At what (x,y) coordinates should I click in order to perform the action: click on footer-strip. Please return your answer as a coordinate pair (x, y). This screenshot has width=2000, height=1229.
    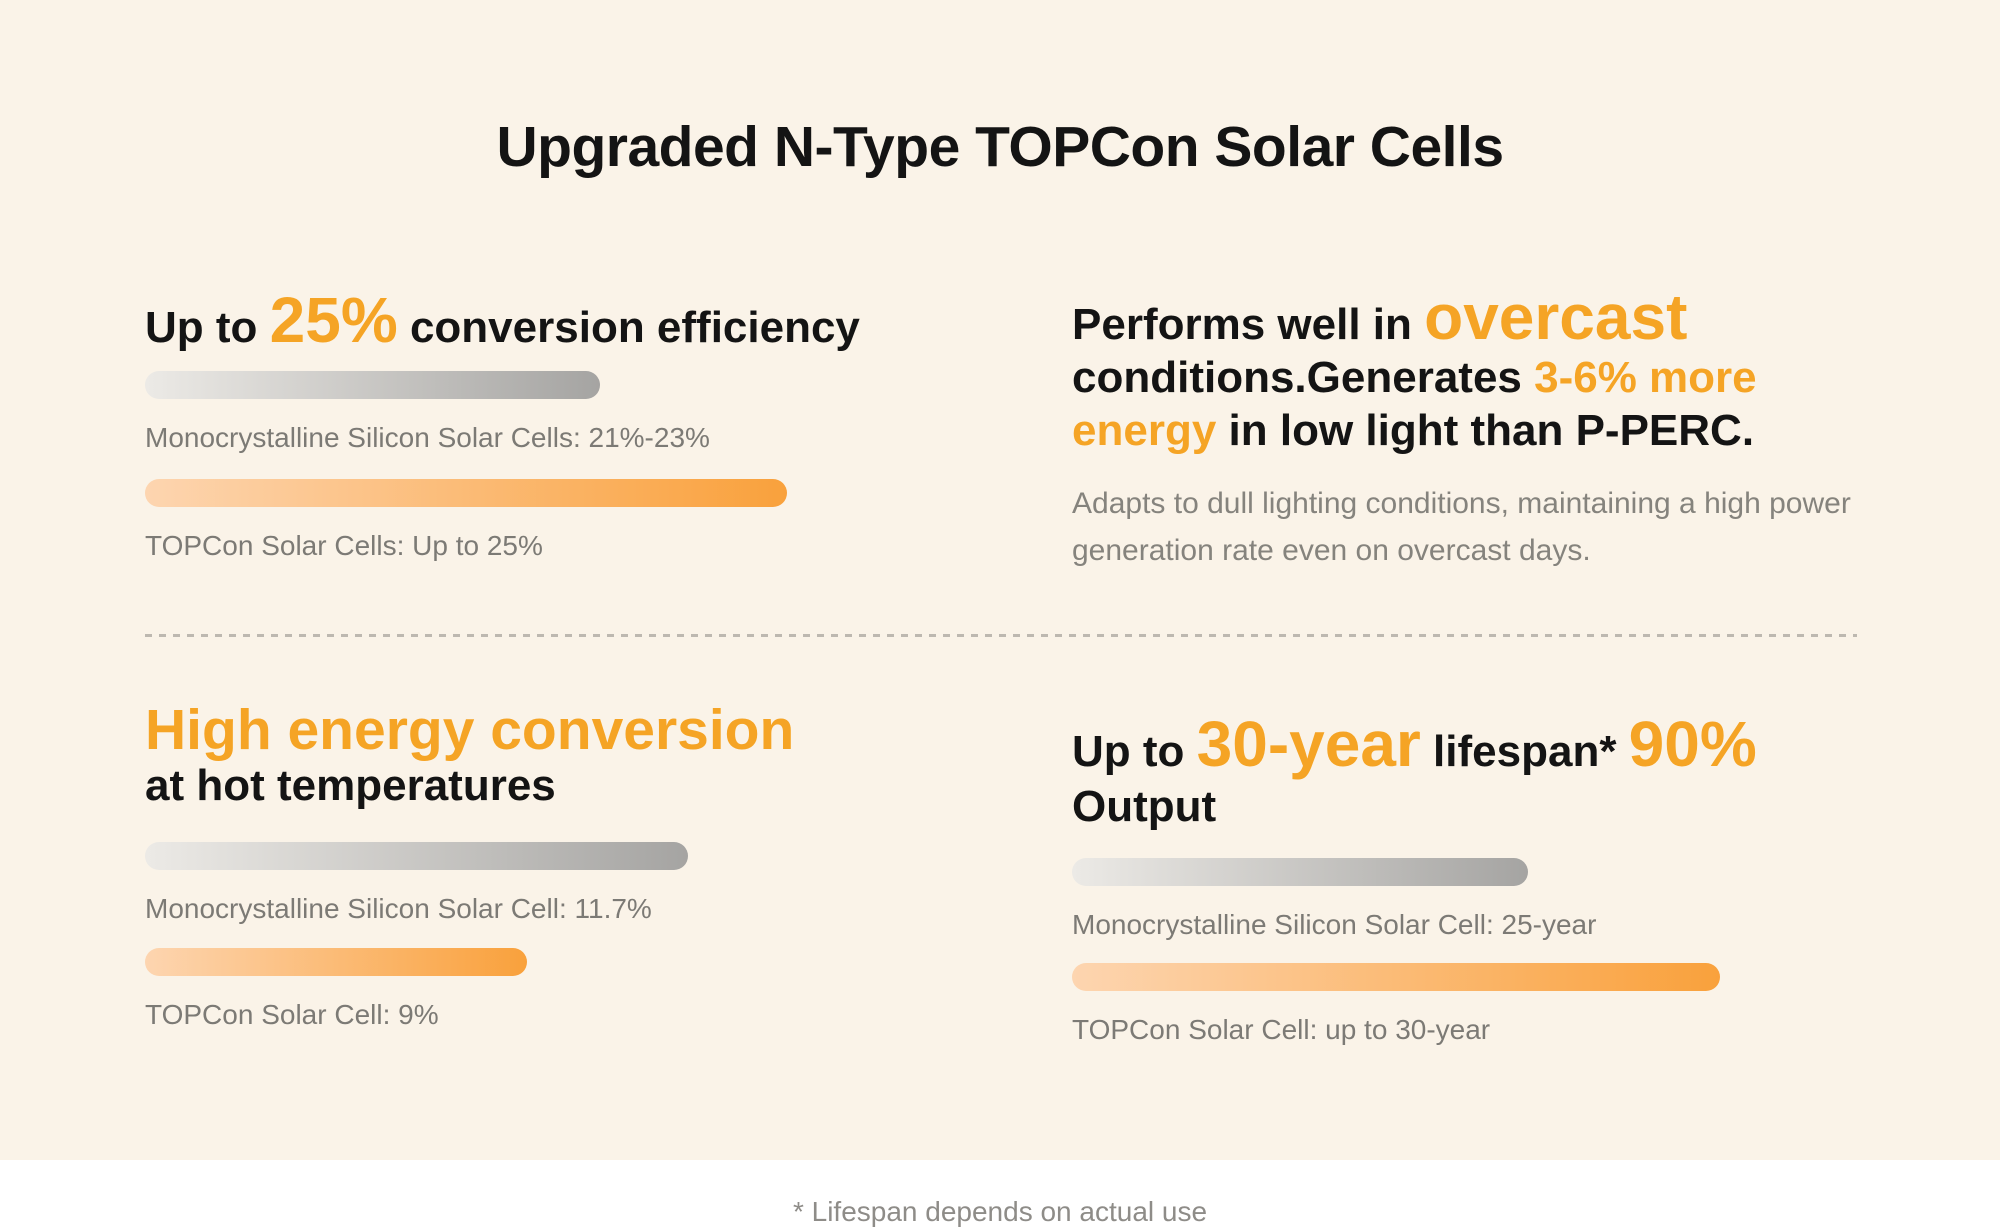
    Looking at the image, I should click on (1000, 1194).